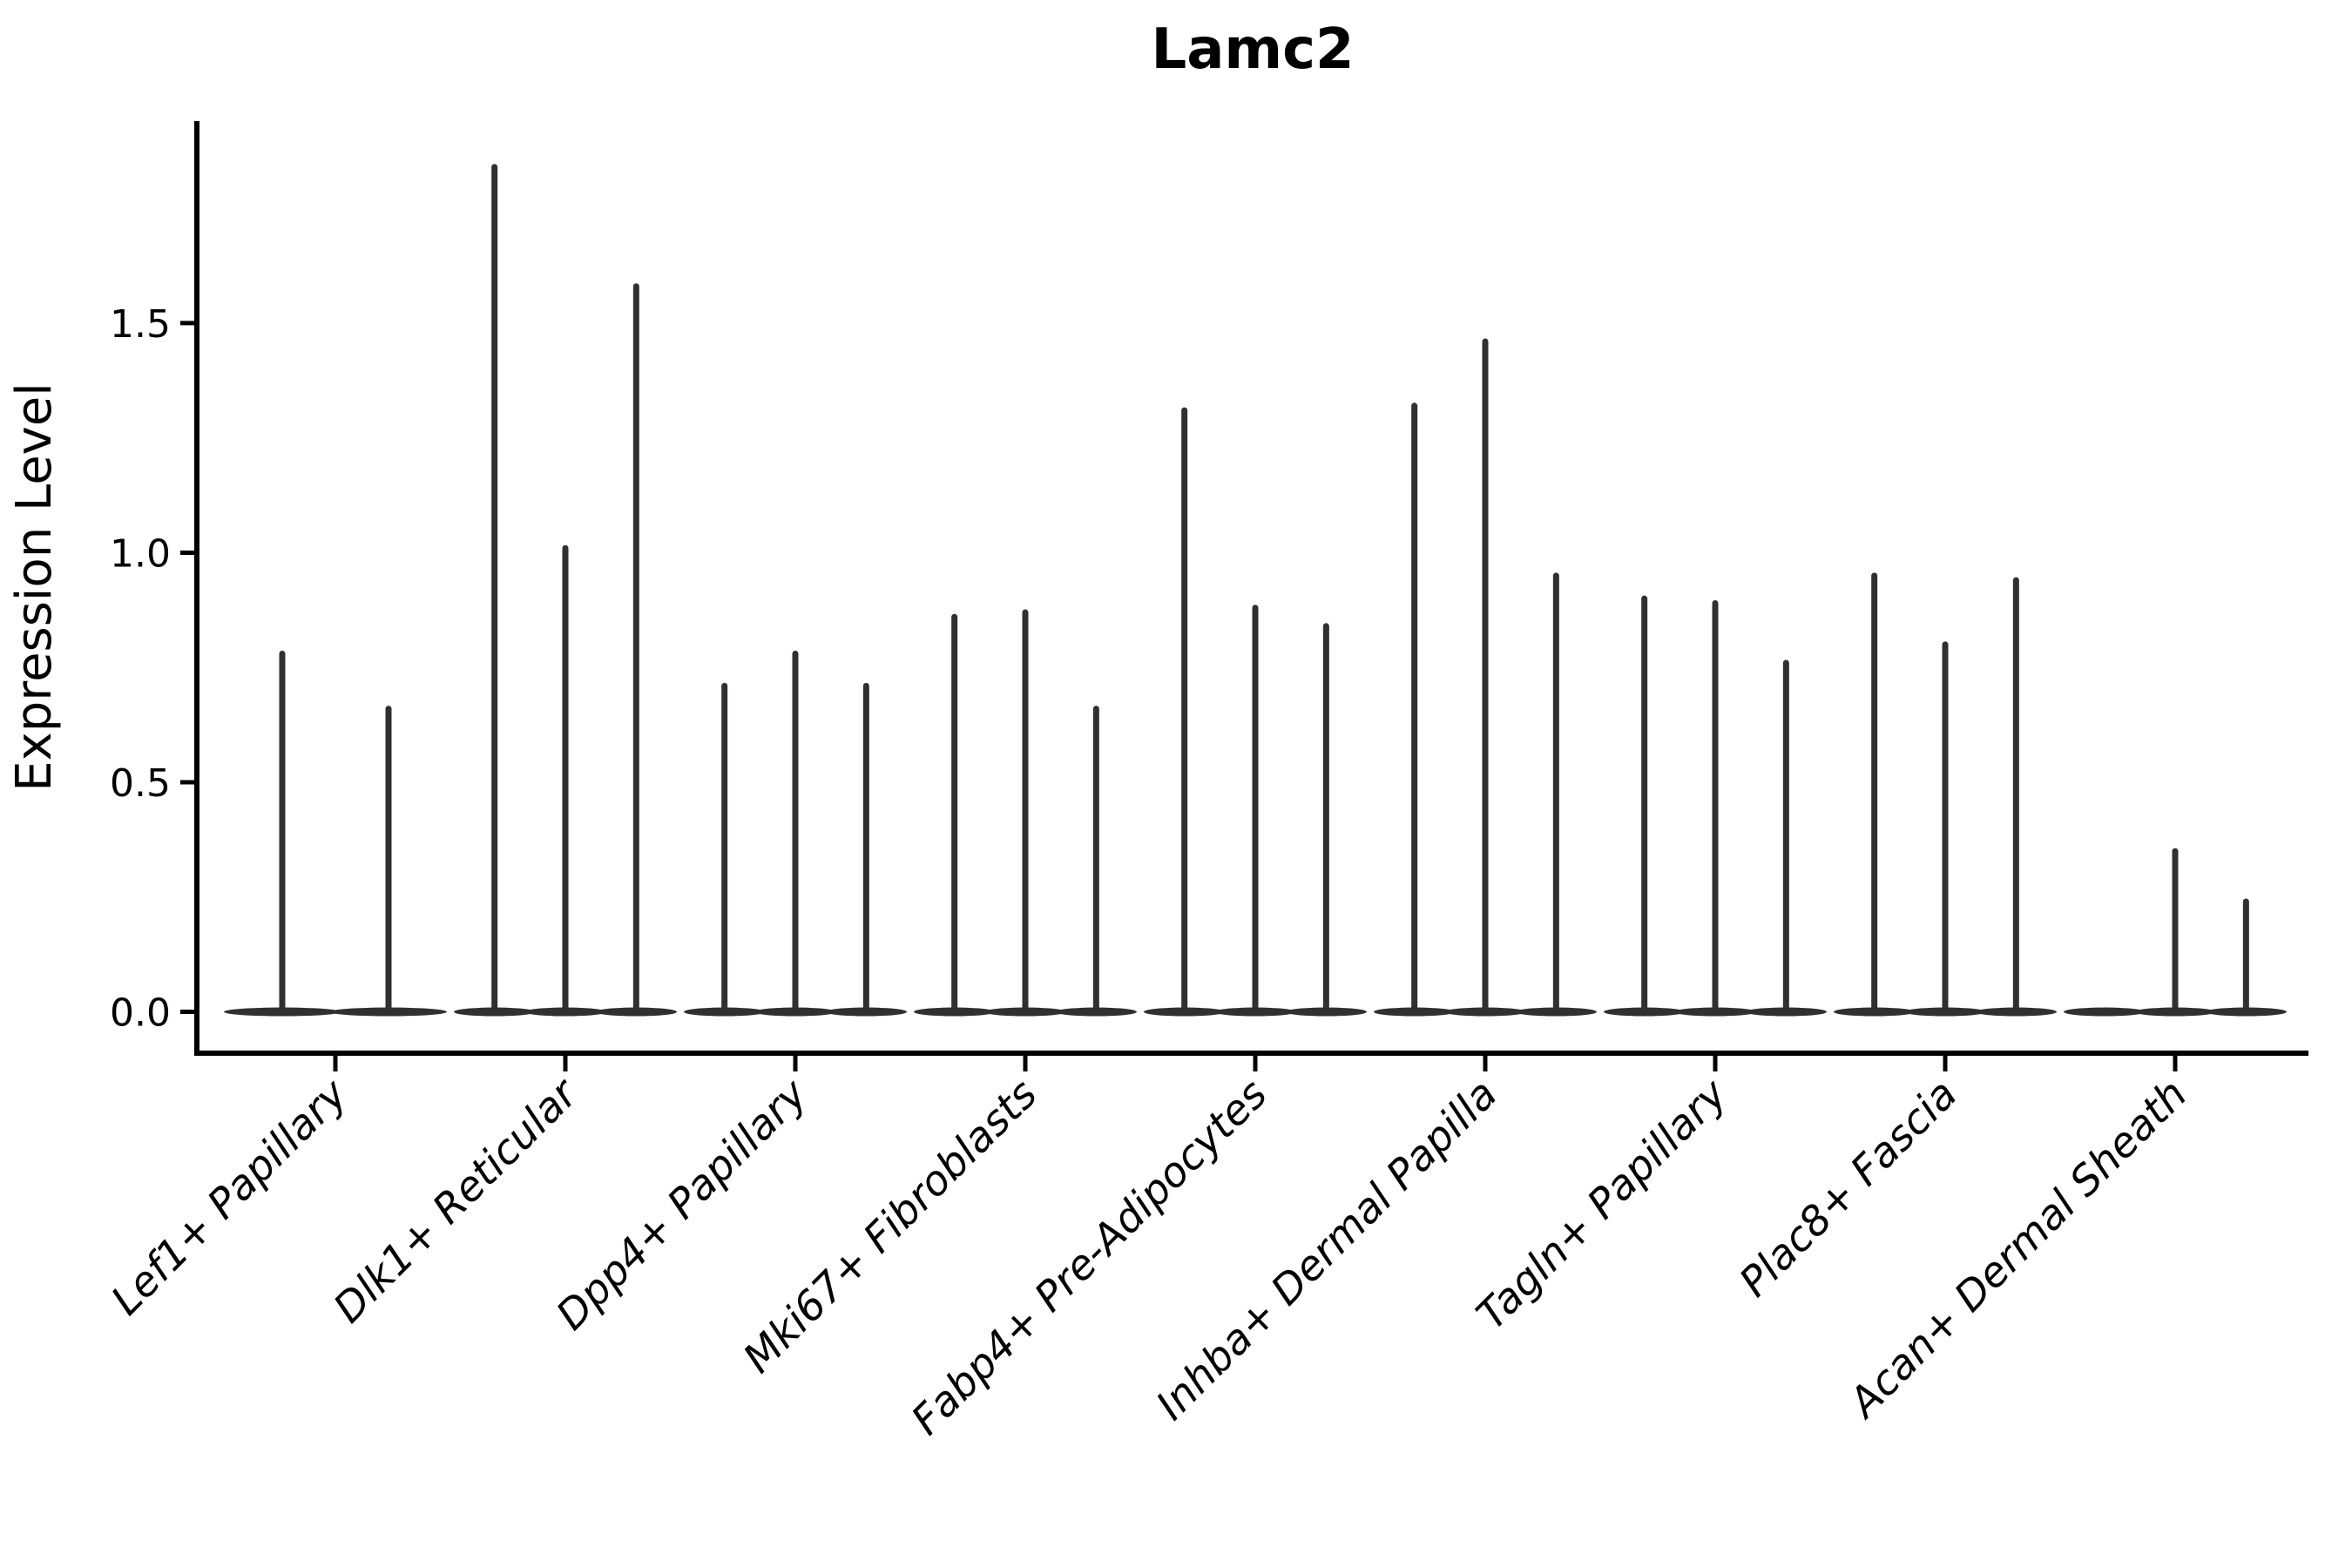 This screenshot has height=1568, width=2352. I want to click on violin-base, so click(2105, 1012).